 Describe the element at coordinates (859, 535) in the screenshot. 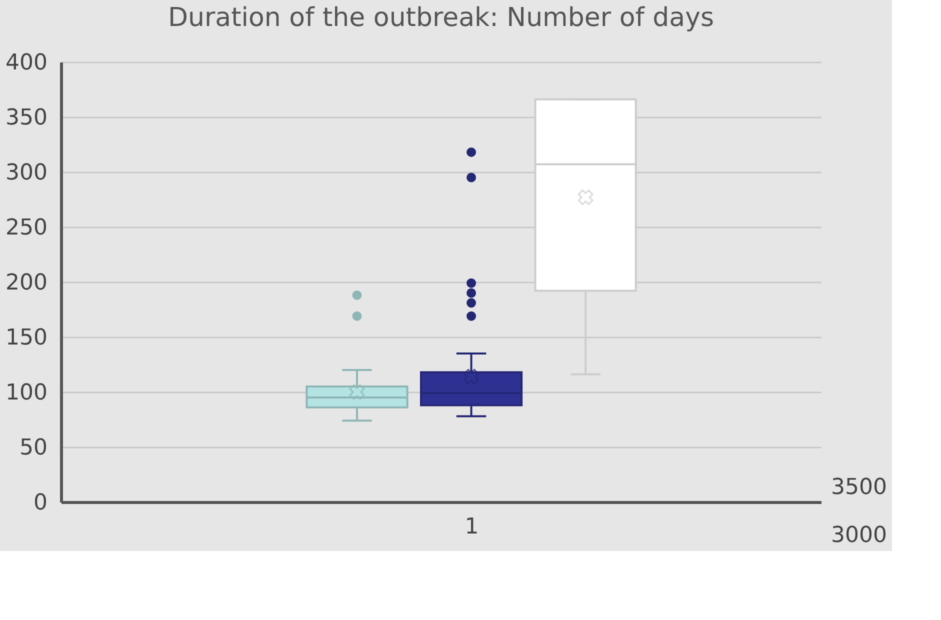

I see `text: 3000` at that location.